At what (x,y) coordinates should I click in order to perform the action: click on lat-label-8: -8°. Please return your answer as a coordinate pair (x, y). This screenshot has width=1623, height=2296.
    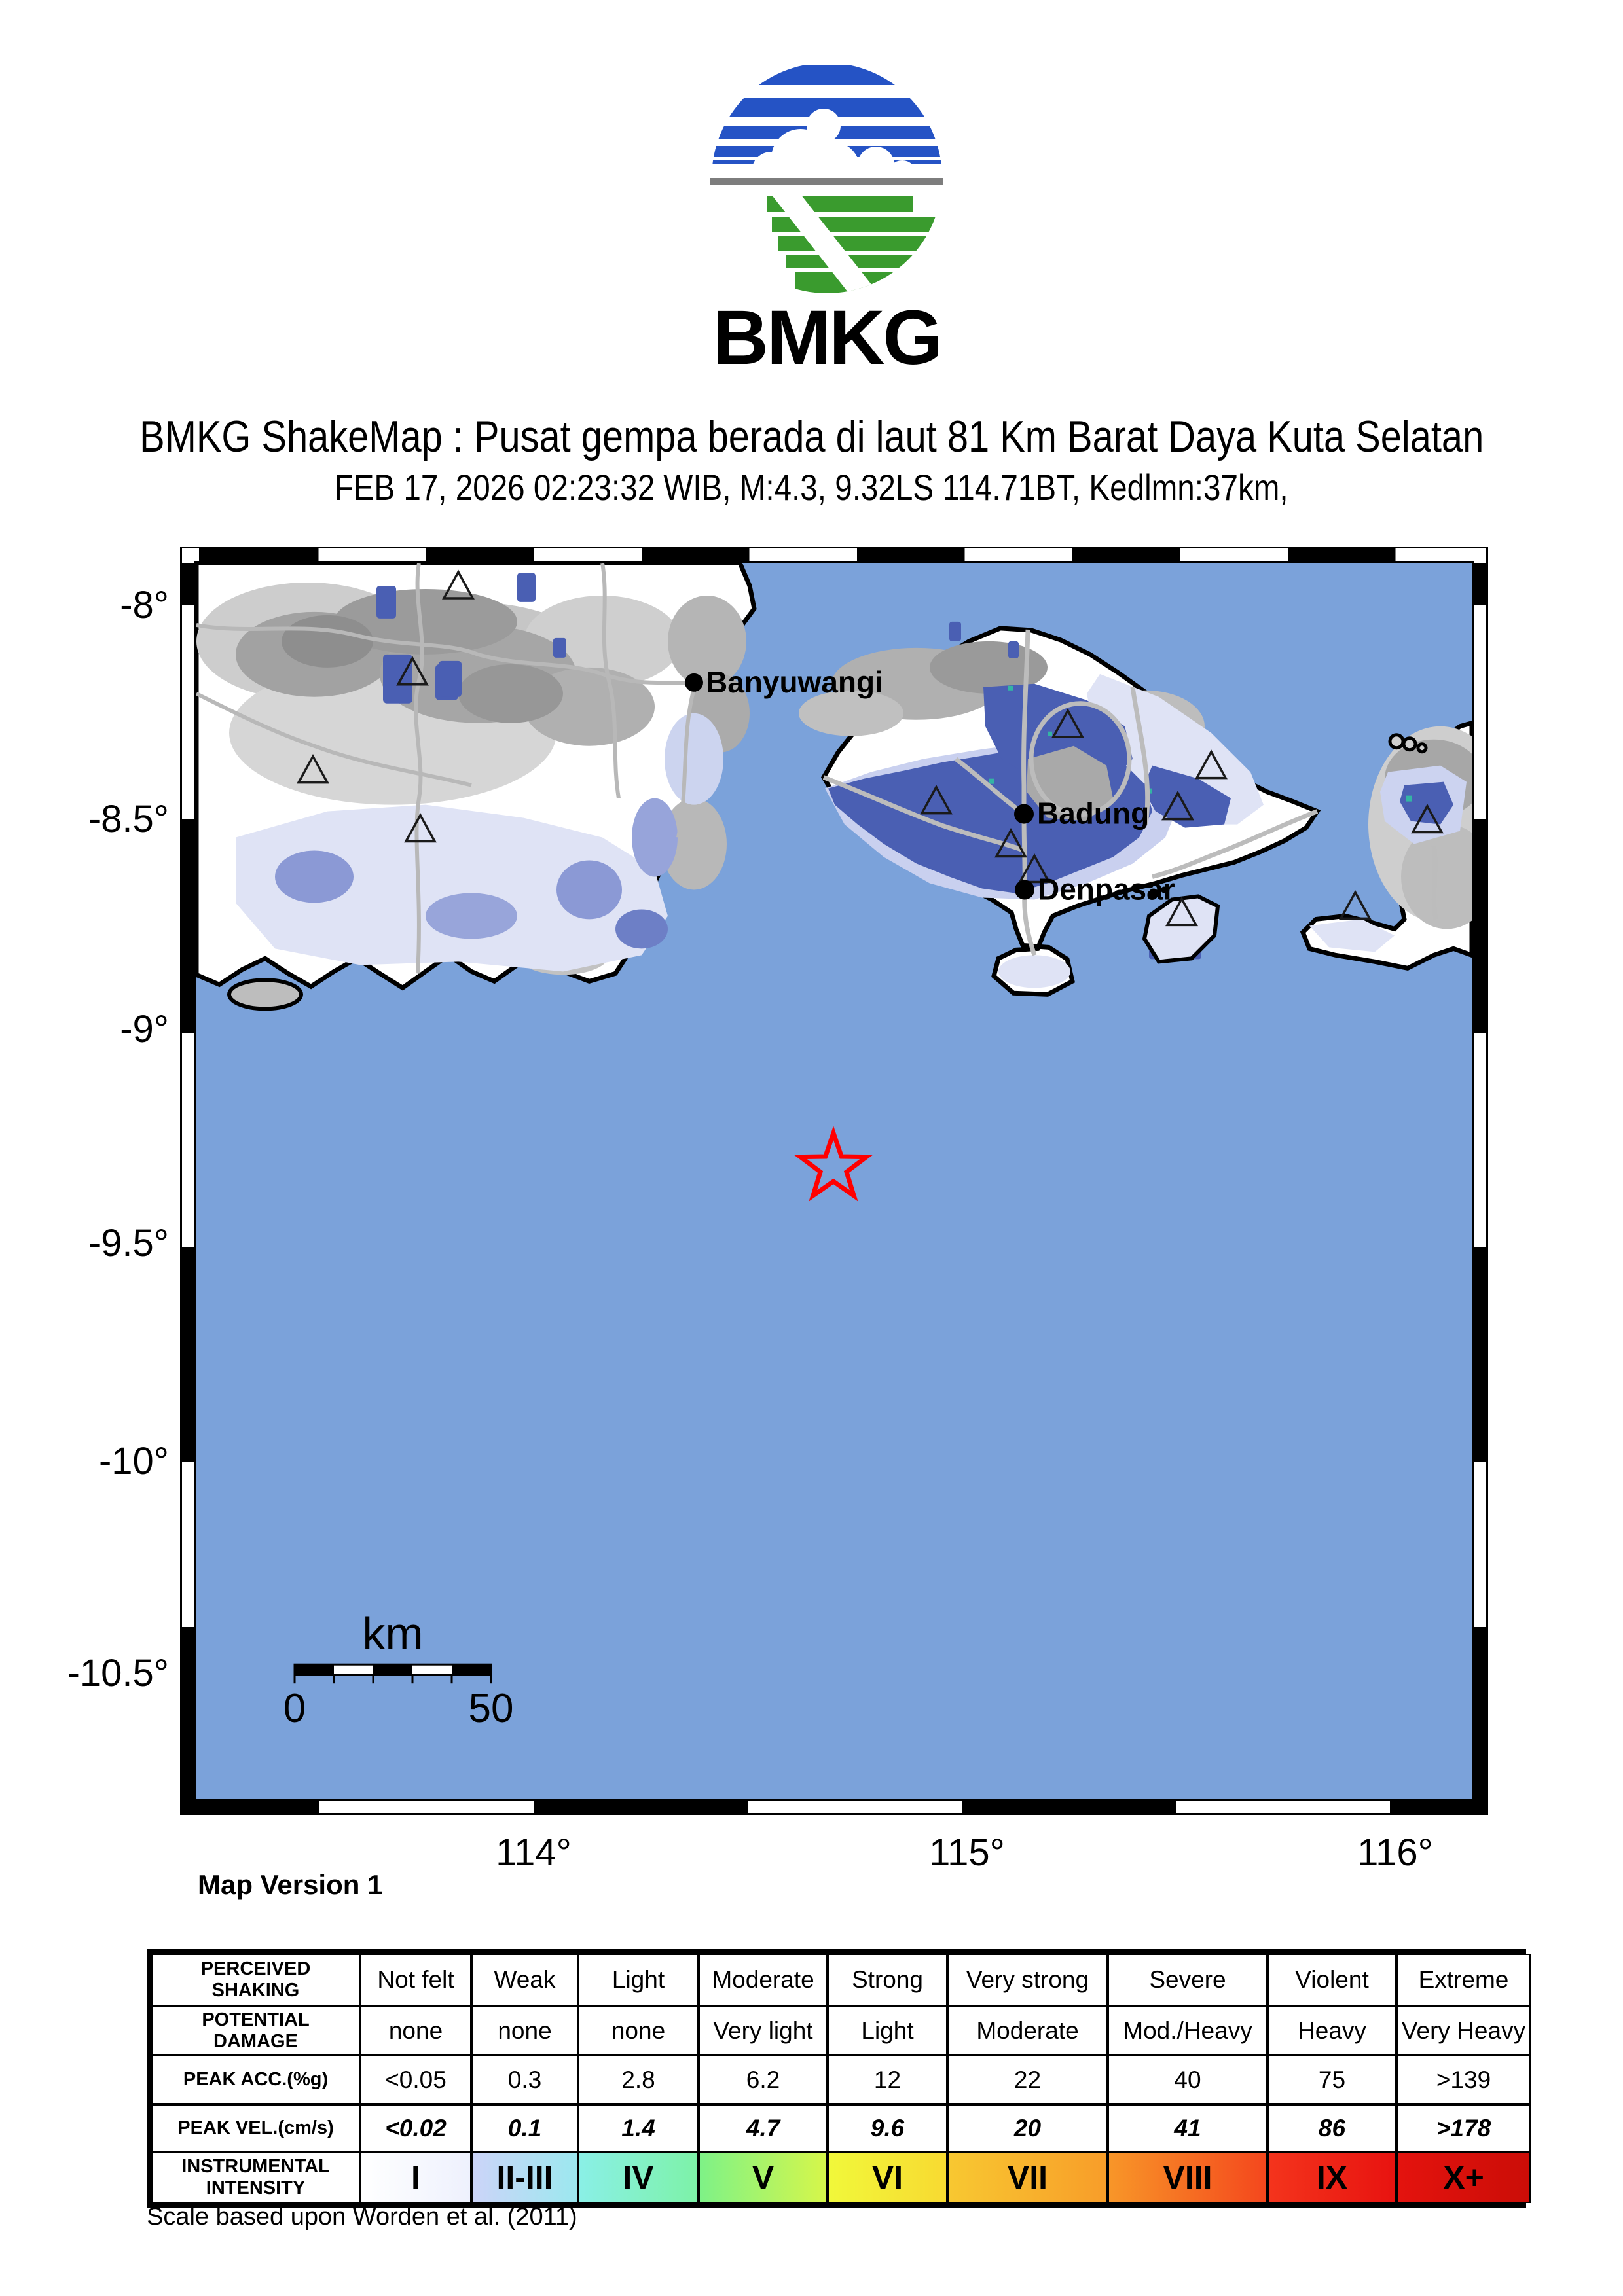
    Looking at the image, I should click on (144, 605).